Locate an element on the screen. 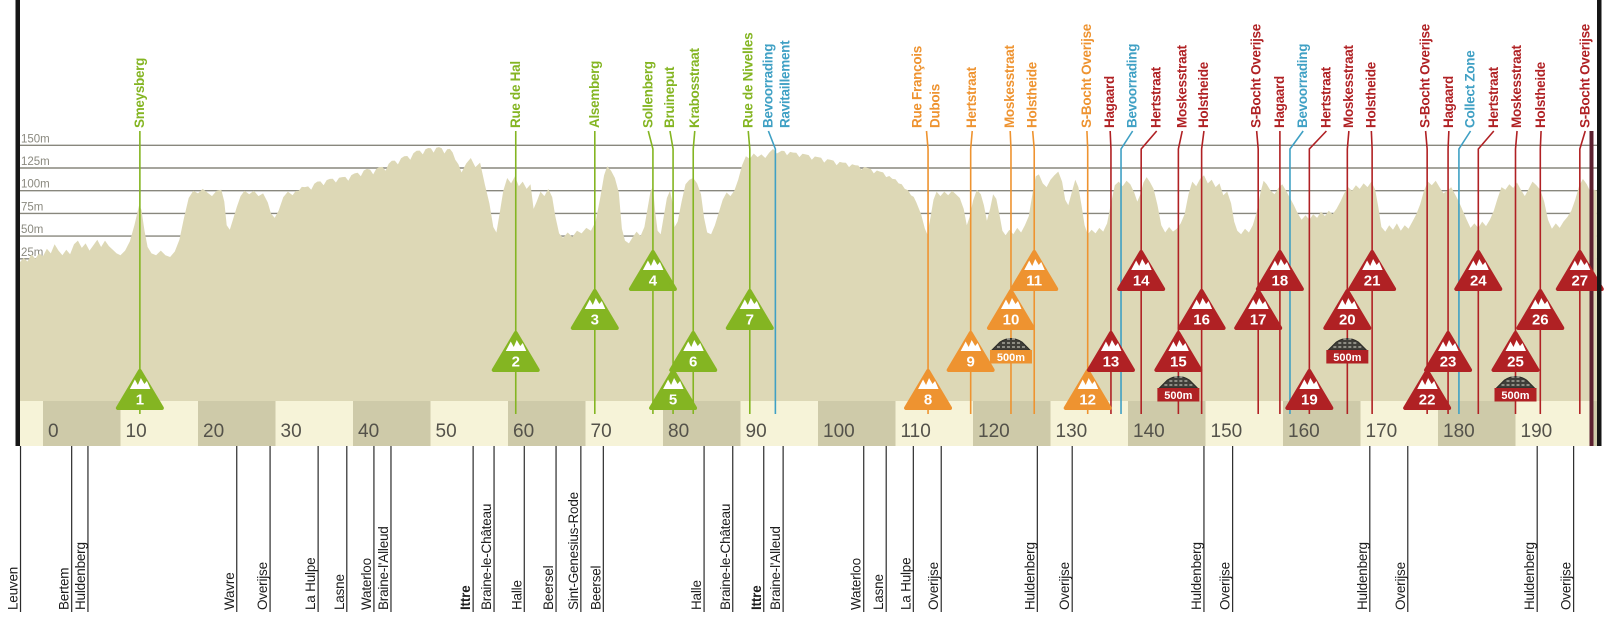  cobbles-badge is located at coordinates (1010, 357).